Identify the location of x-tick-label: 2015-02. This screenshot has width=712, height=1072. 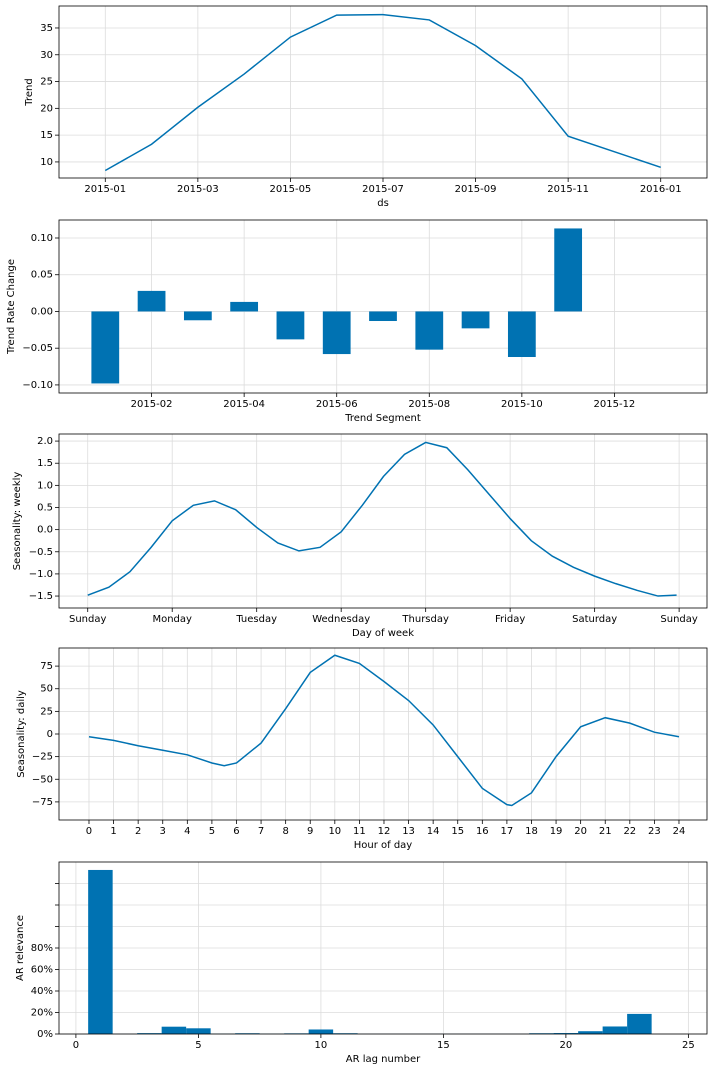
(152, 404).